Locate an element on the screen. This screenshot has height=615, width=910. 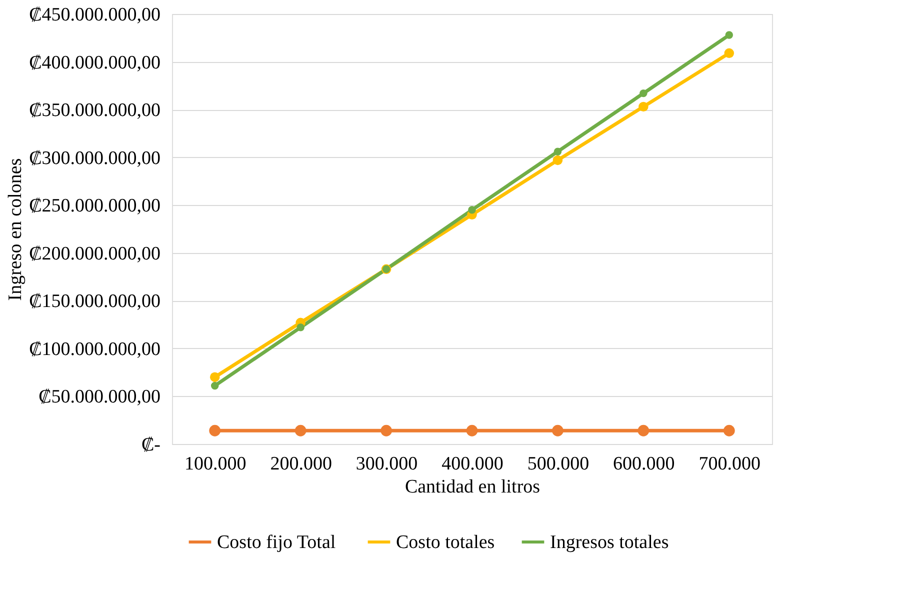
x-axis-title: Cantidad en litros is located at coordinates (472, 487).